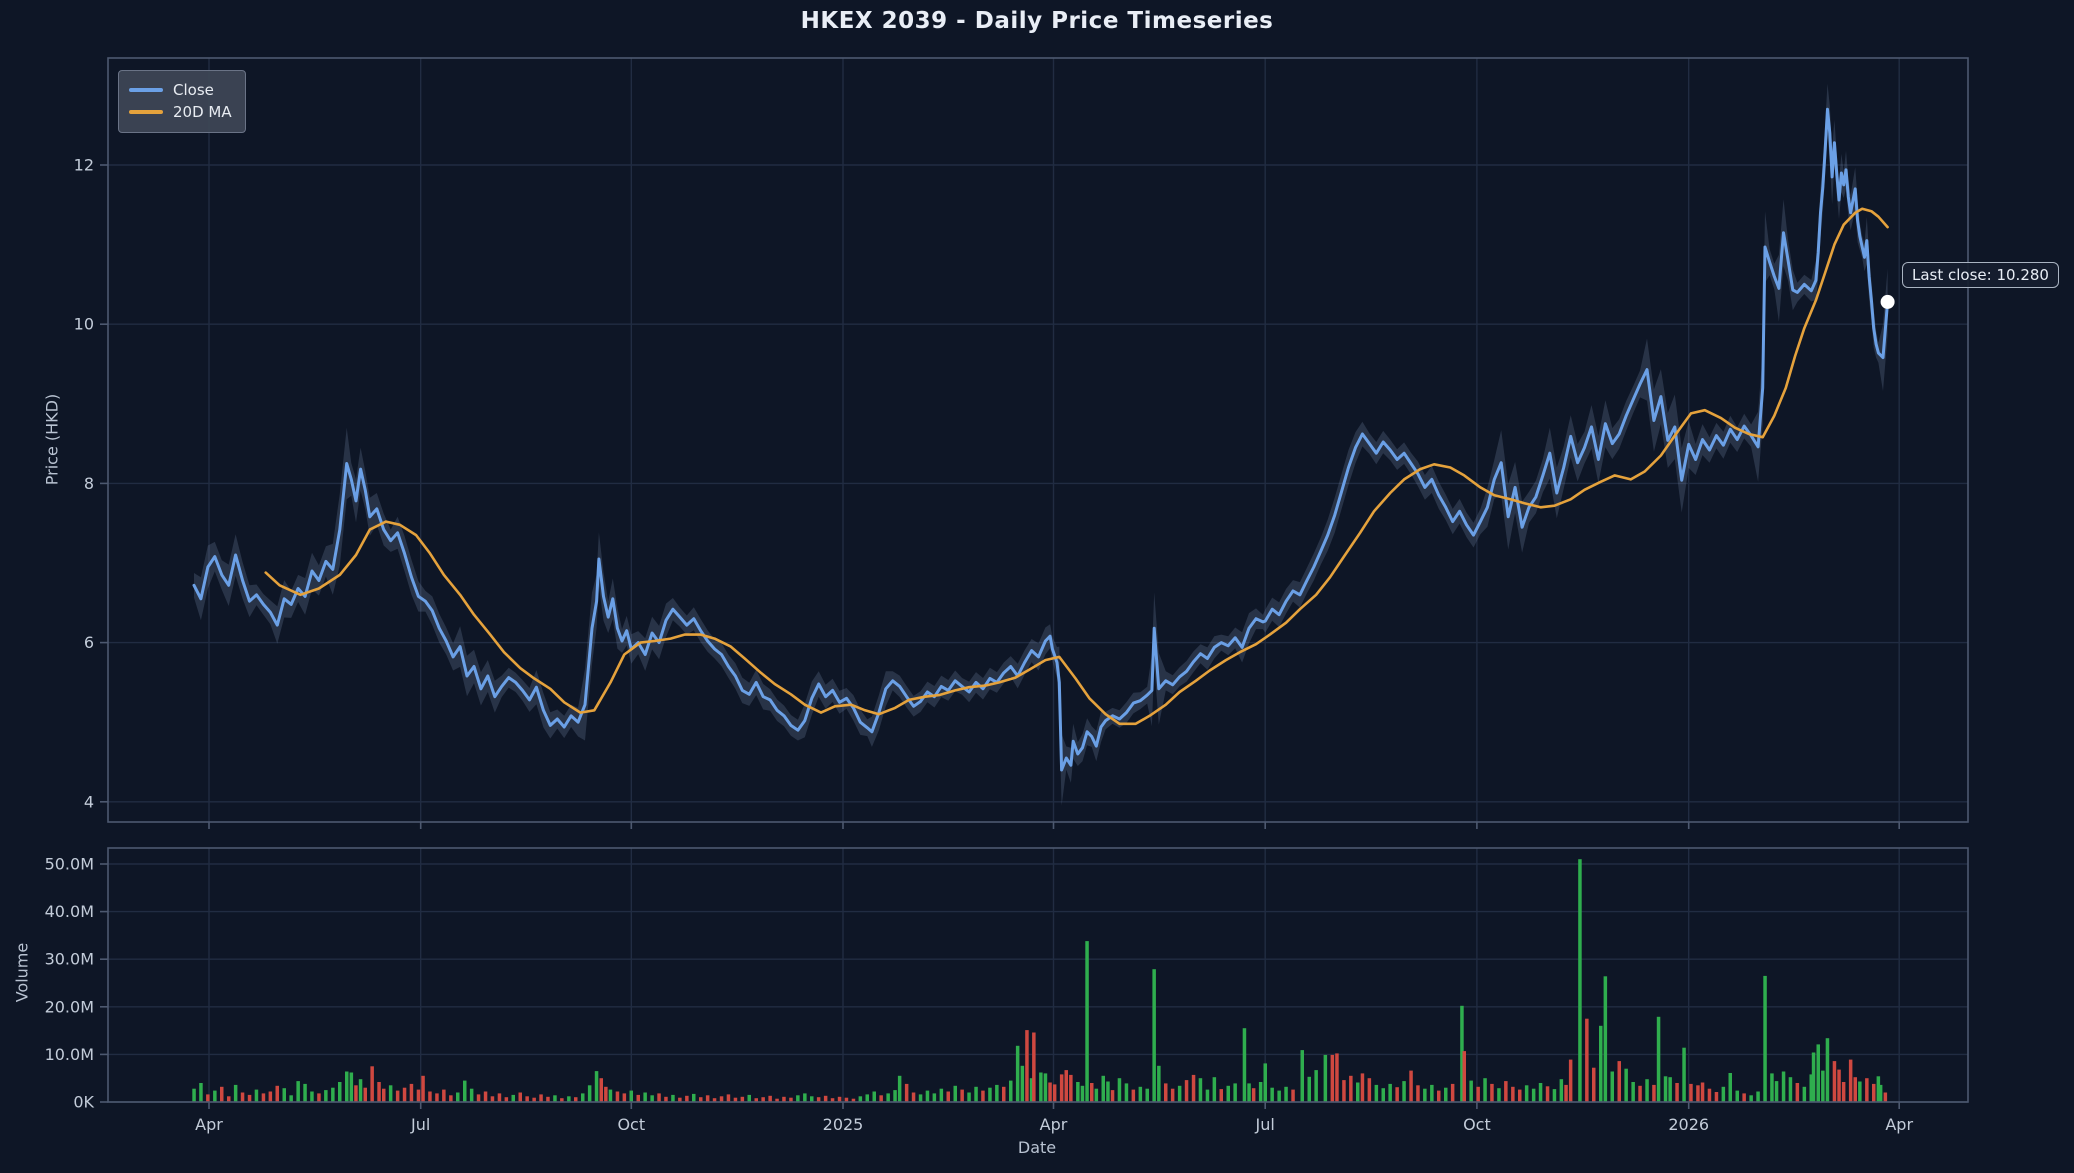  I want to click on price-tick-label: 4, so click(89, 801).